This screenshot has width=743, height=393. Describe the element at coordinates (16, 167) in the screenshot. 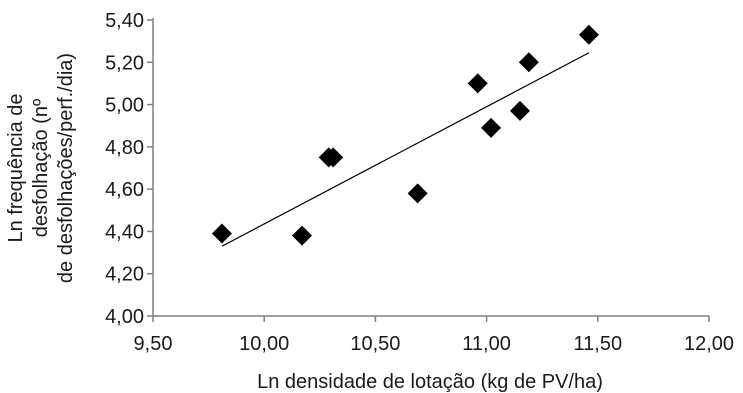

I see `y-axis-title-line: Ln frequência de` at that location.